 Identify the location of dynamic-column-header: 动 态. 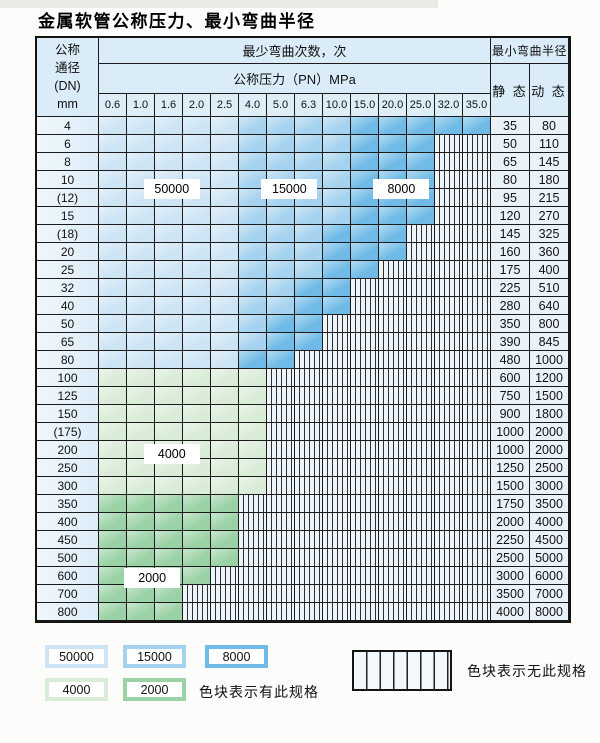
(549, 90).